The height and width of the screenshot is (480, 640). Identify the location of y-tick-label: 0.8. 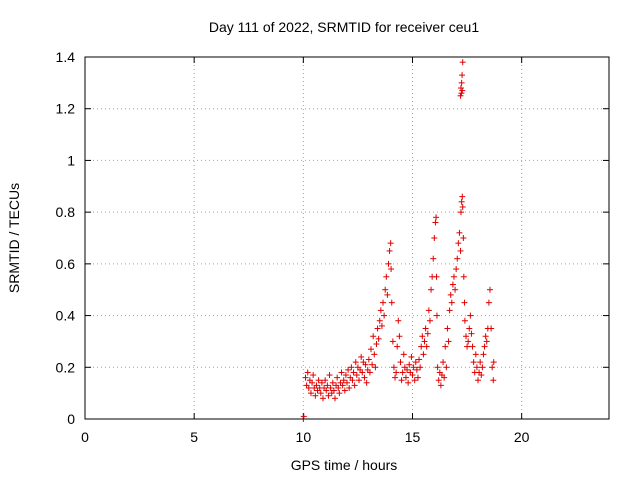
(66, 212).